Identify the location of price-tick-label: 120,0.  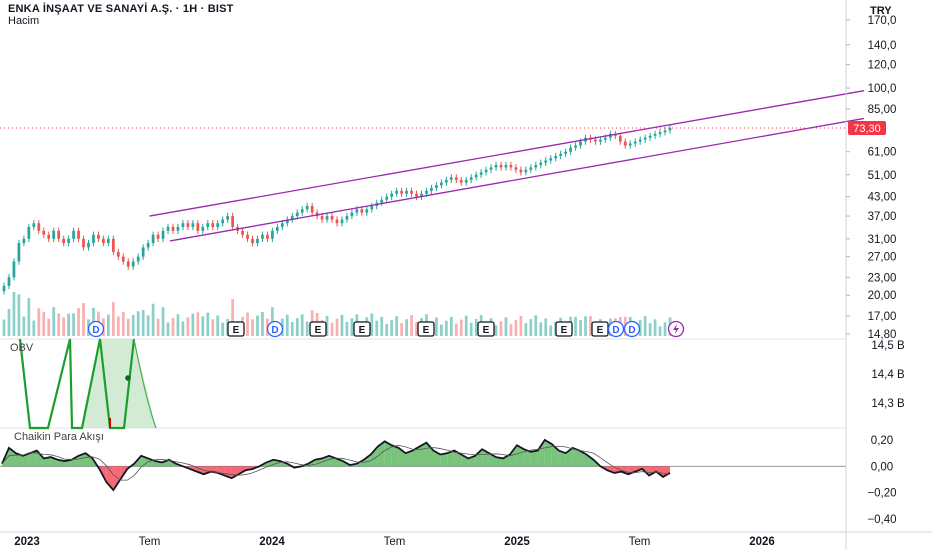
(882, 66).